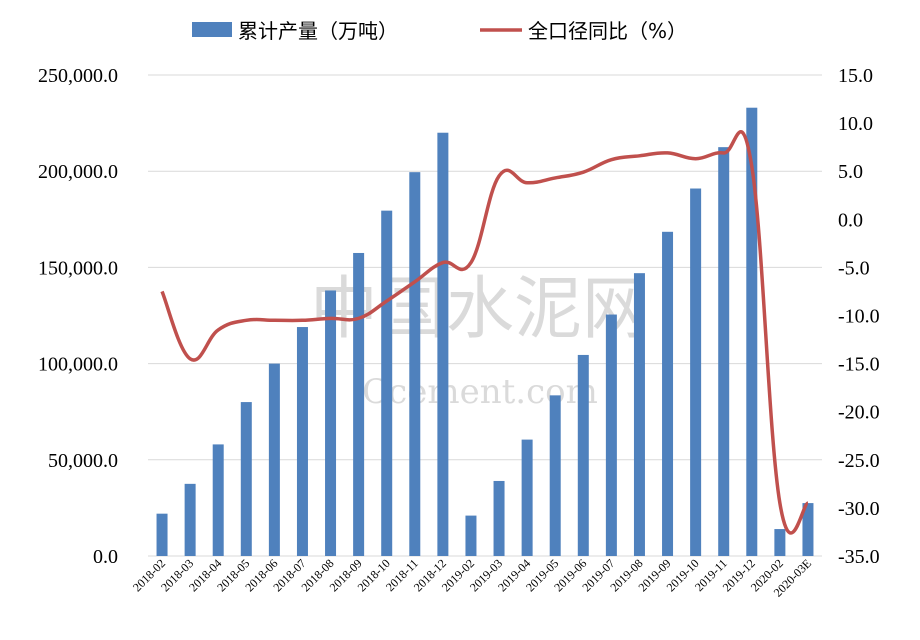  I want to click on watermark: 中国水泥网 Ccement.com, so click(480, 341).